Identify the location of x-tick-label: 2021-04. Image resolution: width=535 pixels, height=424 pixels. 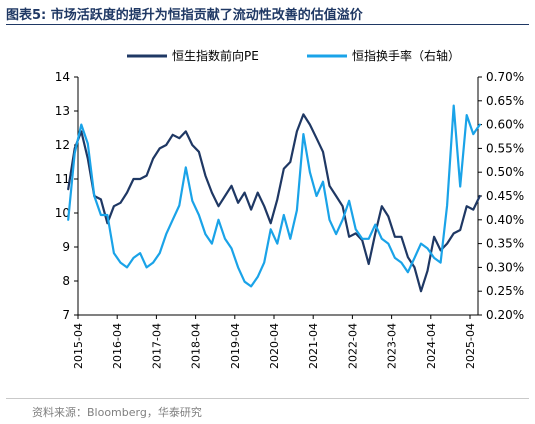
(313, 346).